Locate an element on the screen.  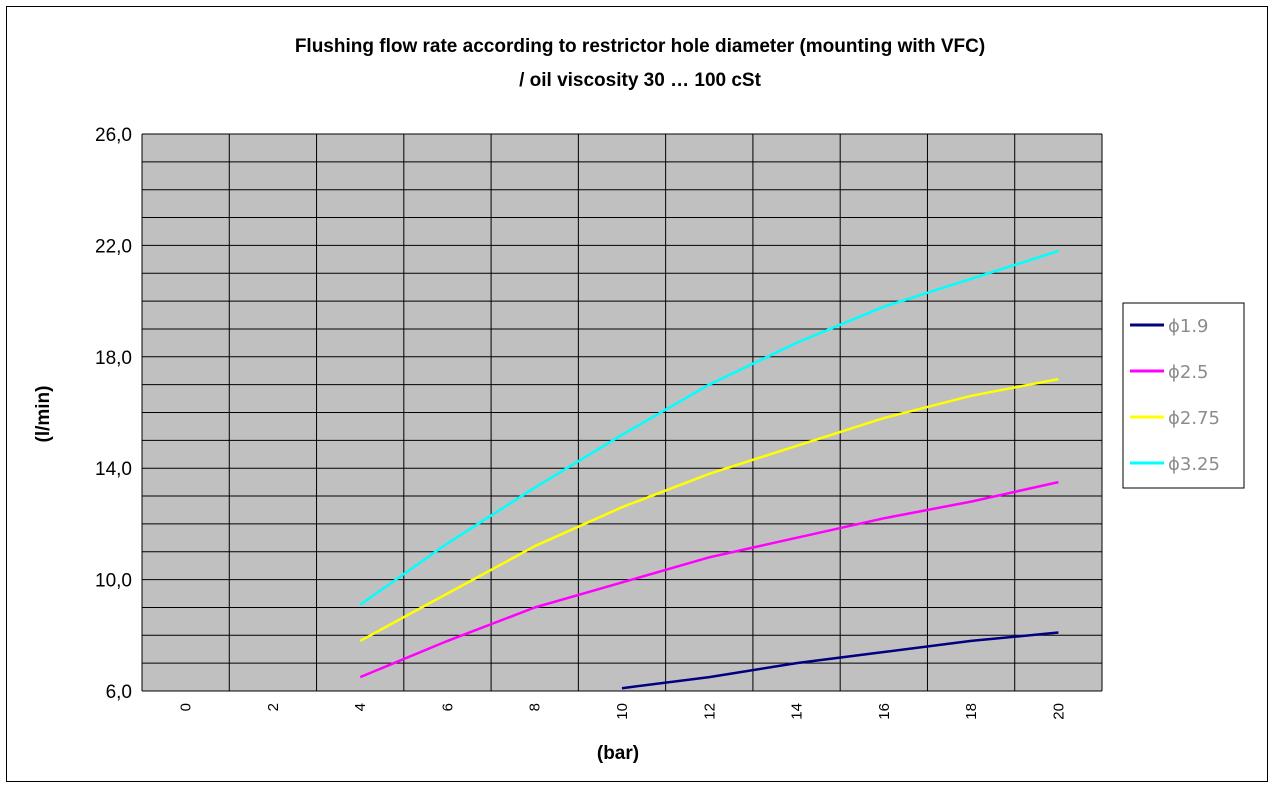
x-tick-label: 4 is located at coordinates (360, 707).